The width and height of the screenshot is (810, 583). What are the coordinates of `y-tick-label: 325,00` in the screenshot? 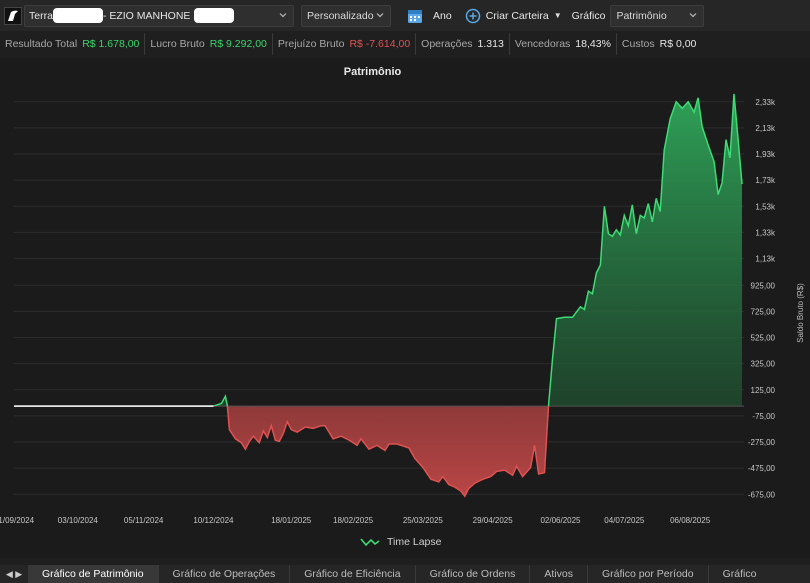 It's located at (763, 364).